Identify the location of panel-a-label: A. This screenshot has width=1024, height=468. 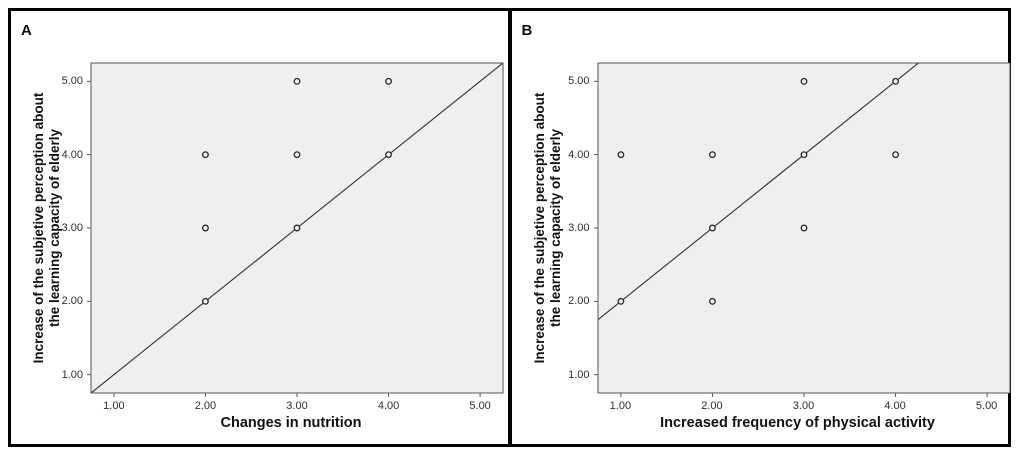
(26, 30).